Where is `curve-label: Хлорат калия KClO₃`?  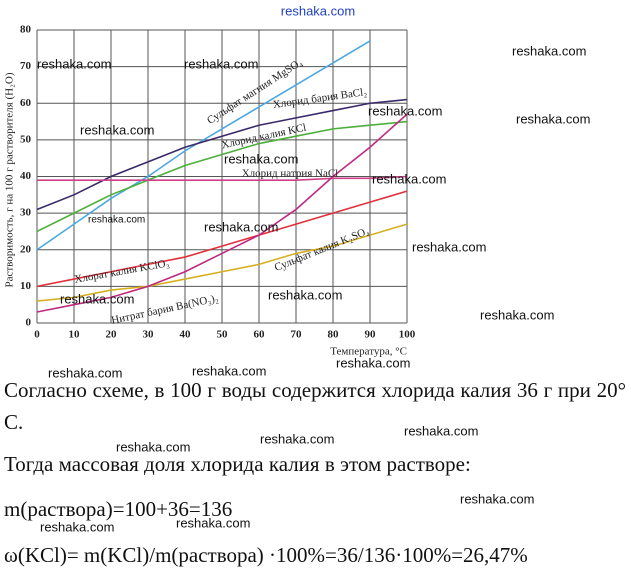
curve-label: Хлорат калия KClO₃ is located at coordinates (122, 271).